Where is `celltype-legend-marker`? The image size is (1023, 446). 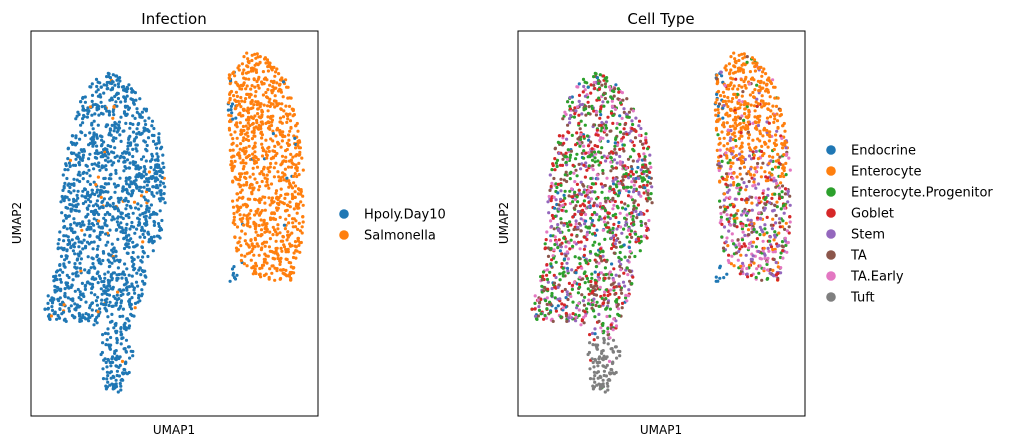 celltype-legend-marker is located at coordinates (831, 213).